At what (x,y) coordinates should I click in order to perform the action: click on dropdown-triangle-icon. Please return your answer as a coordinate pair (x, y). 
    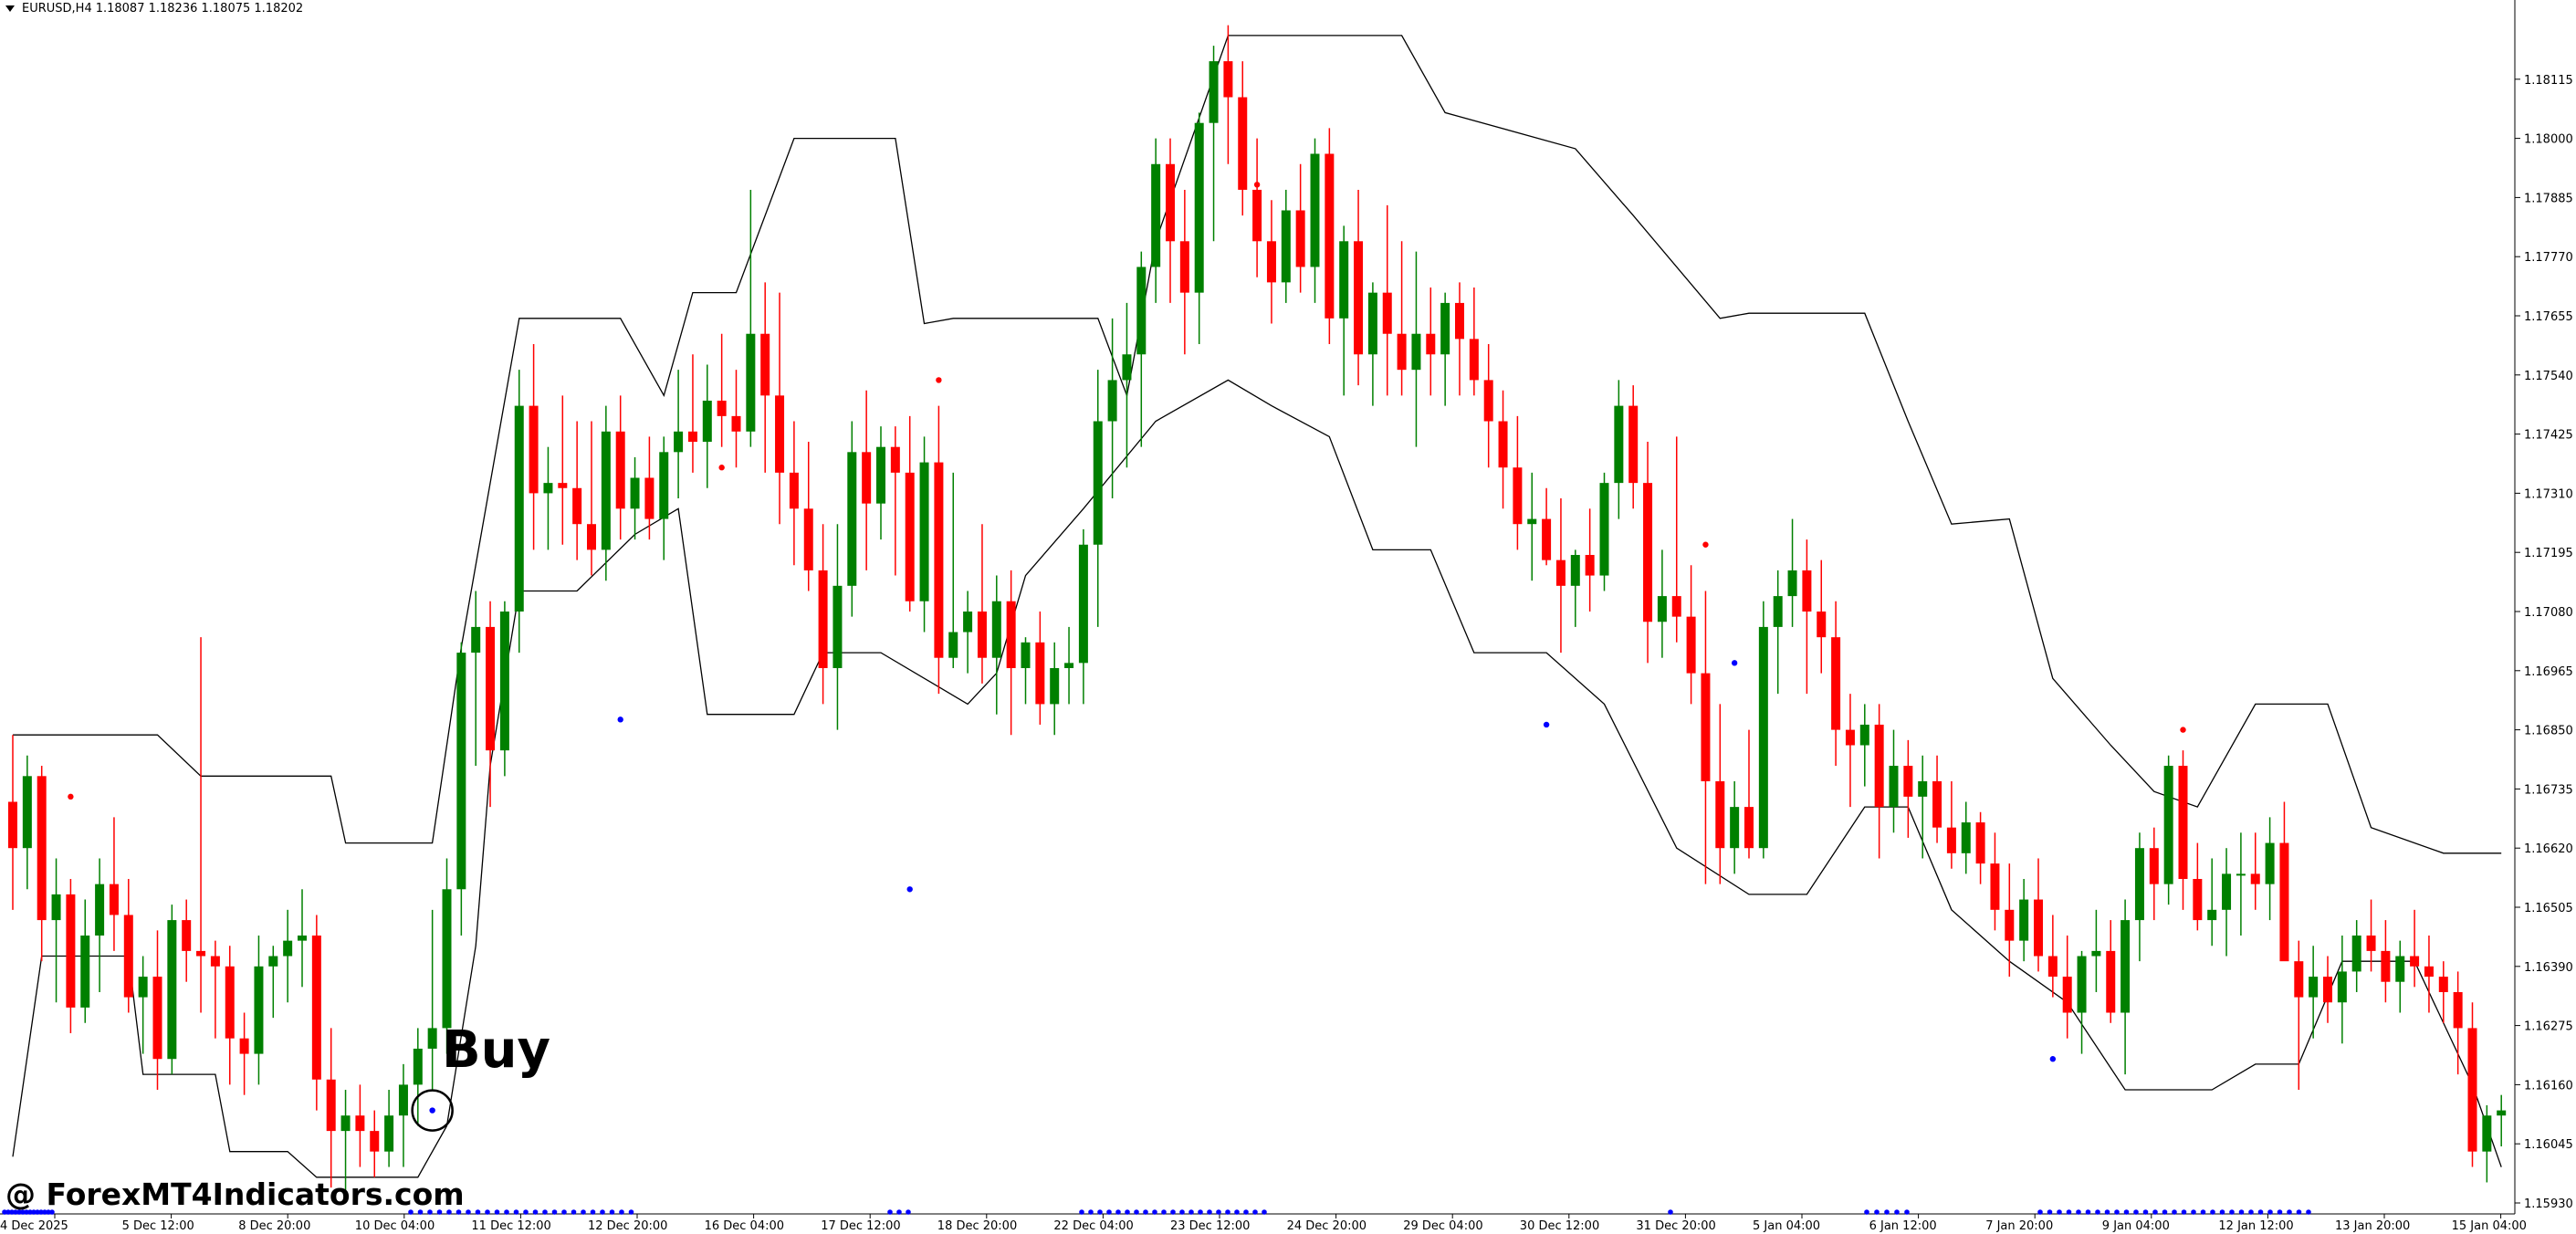
    Looking at the image, I should click on (10, 8).